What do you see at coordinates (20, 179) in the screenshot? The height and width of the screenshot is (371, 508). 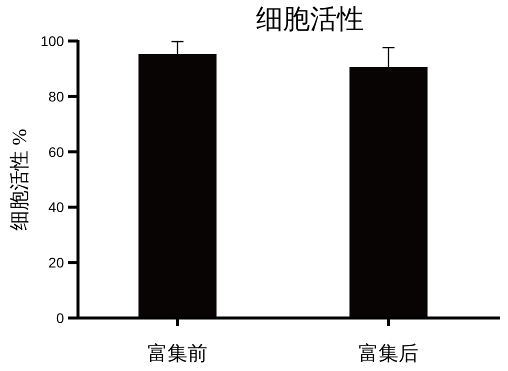 I see `y-axis-title: 细胞活性 %` at bounding box center [20, 179].